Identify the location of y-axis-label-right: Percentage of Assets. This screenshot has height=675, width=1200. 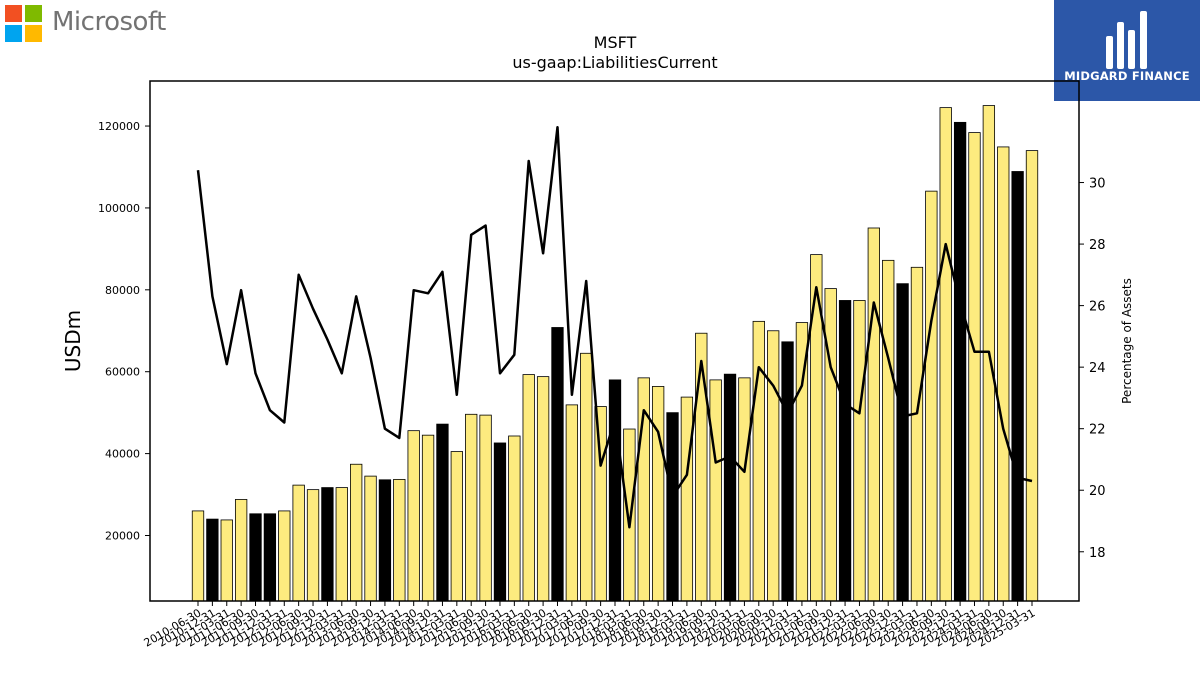
(1127, 341).